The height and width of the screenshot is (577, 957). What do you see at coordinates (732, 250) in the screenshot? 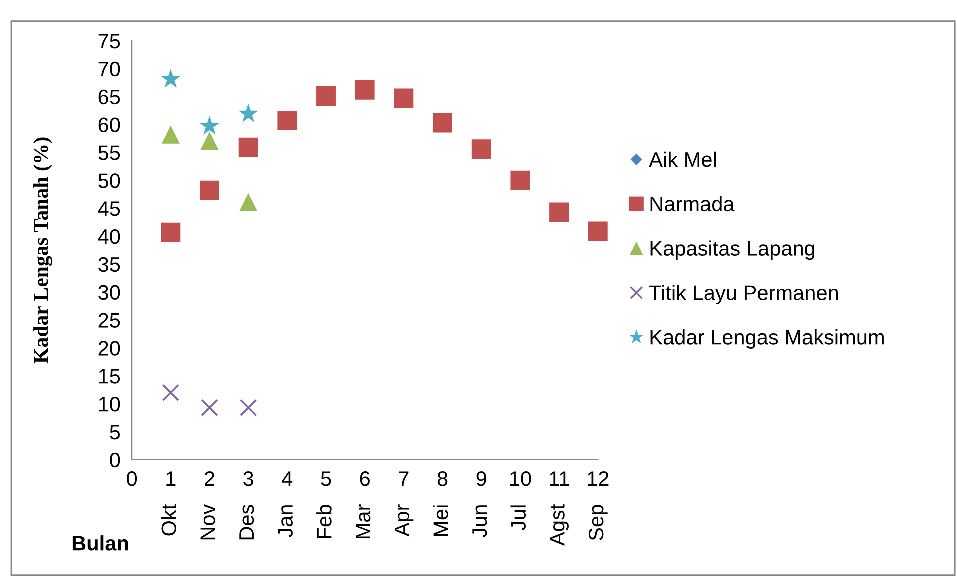
I see `legend-label: Kapasitas Lapang` at bounding box center [732, 250].